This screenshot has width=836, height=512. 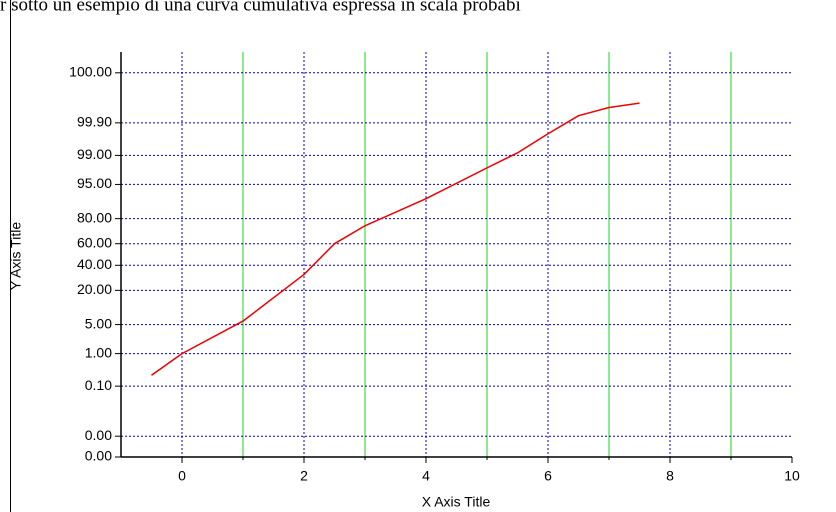 I want to click on y-tick-label: 80.00, so click(x=94, y=217).